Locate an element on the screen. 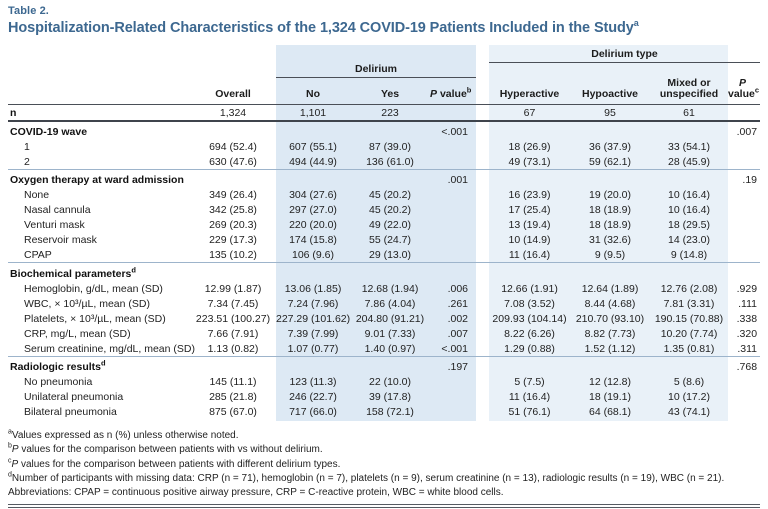  row-label: WBC, × 10³/µL, mean (SD) is located at coordinates (87, 303).